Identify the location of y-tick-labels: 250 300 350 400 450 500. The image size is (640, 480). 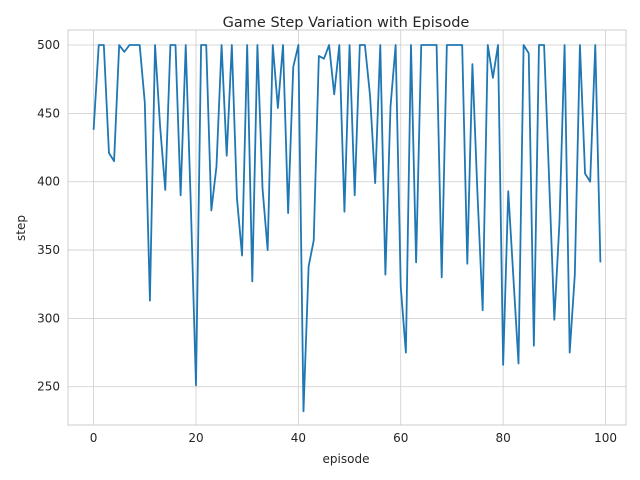
(48, 216).